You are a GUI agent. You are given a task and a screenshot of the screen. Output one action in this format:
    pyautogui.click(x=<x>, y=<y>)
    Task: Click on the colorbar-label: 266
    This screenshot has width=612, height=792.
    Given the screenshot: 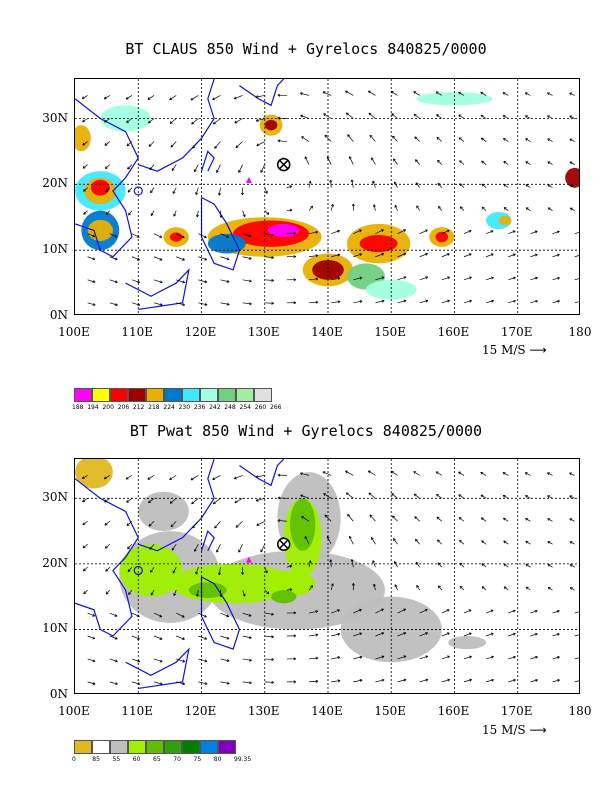 What is the action you would take?
    pyautogui.click(x=276, y=407)
    